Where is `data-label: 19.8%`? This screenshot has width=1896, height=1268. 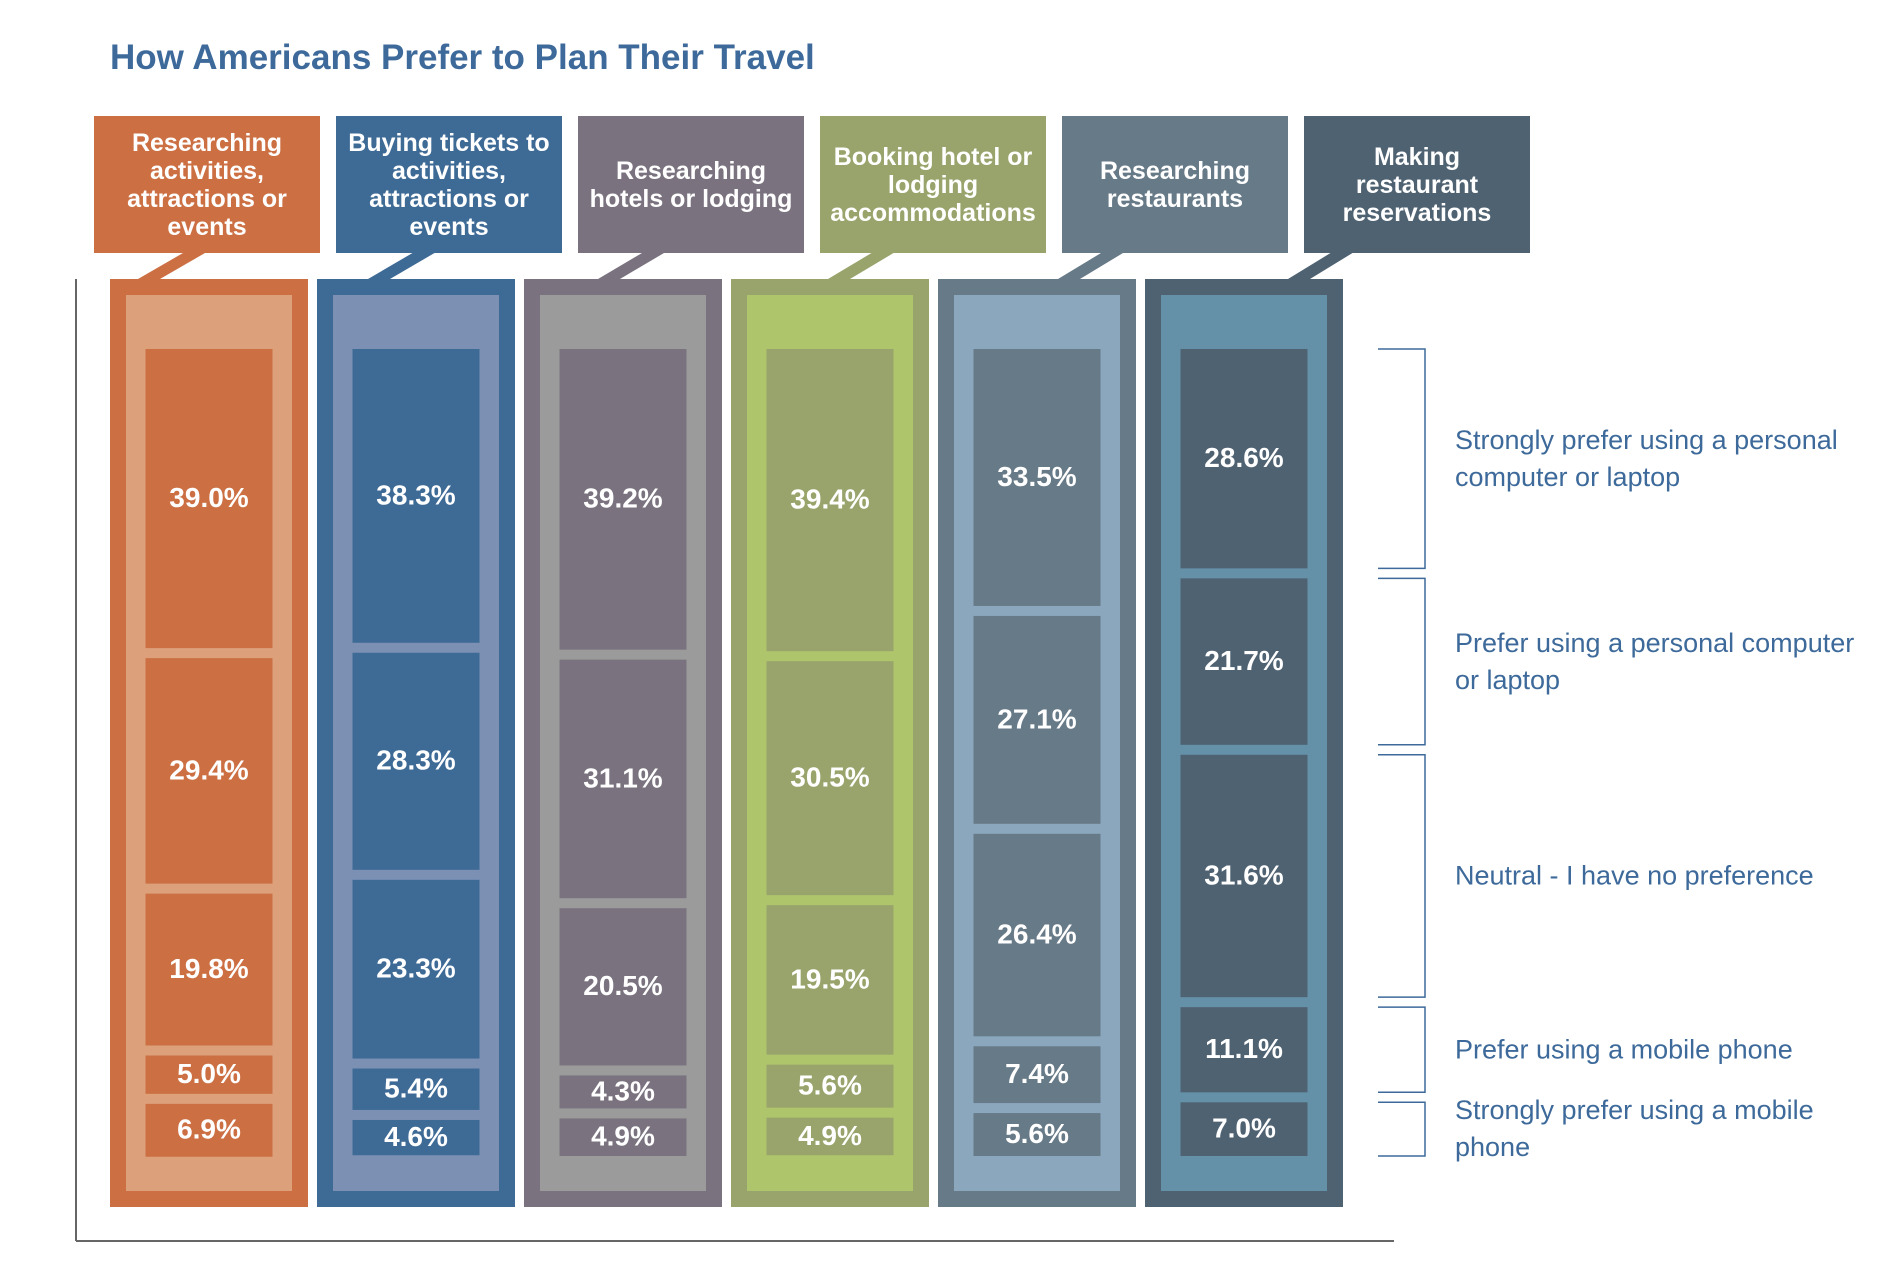
data-label: 19.8% is located at coordinates (208, 968).